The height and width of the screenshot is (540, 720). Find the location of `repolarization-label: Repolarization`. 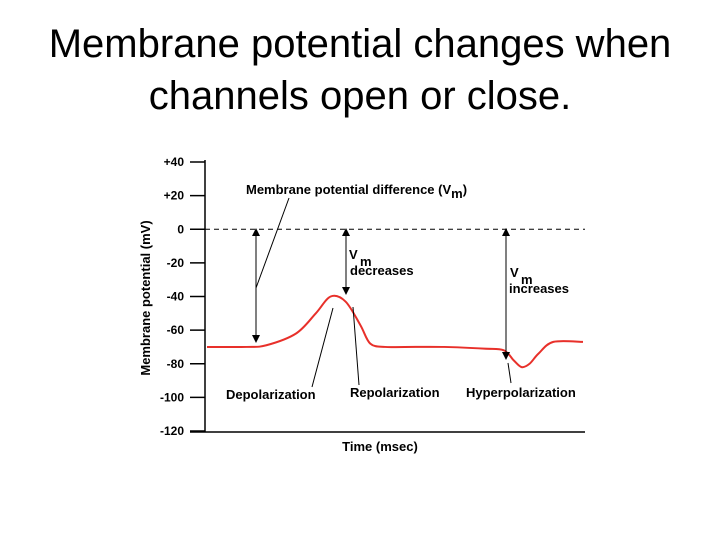

repolarization-label: Repolarization is located at coordinates (395, 392).